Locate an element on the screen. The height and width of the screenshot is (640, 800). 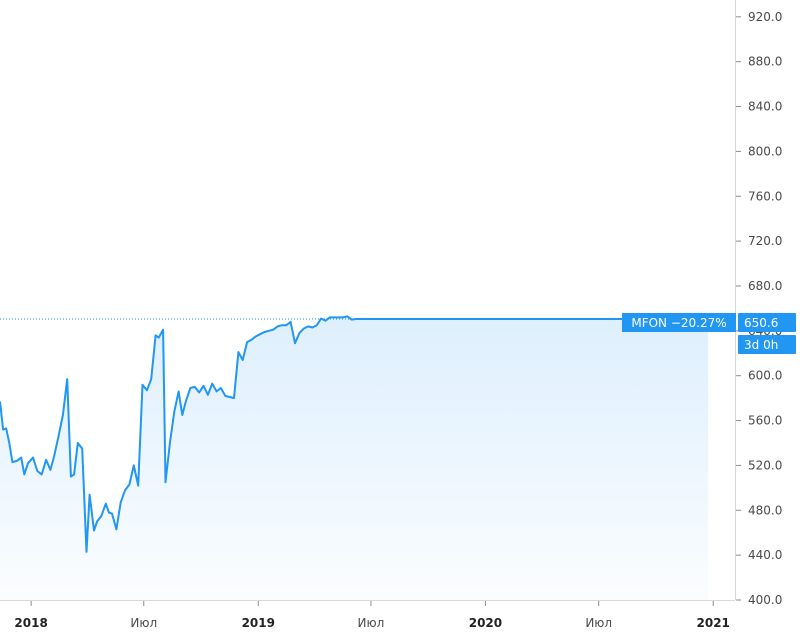
price-axis-tick-label: 760.0 is located at coordinates (765, 196).